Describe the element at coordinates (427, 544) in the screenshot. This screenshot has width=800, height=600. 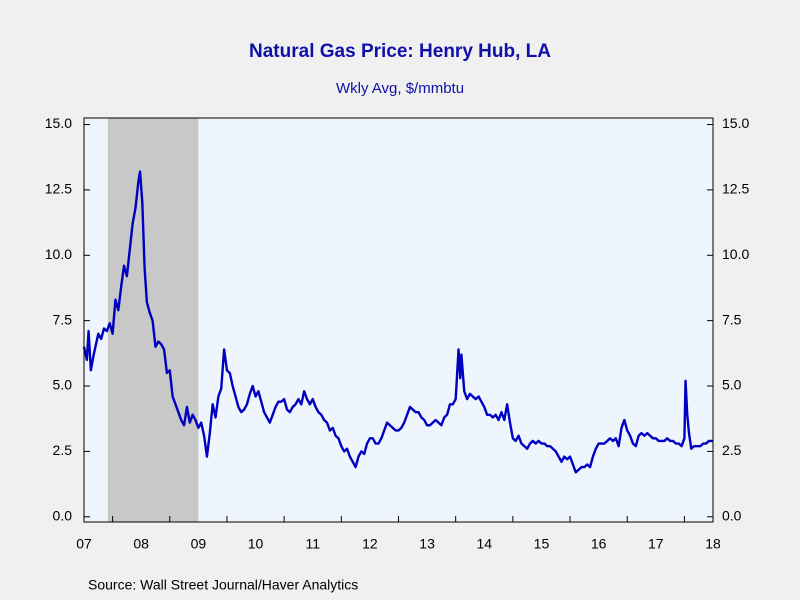
I see `x-tick-label: 13` at that location.